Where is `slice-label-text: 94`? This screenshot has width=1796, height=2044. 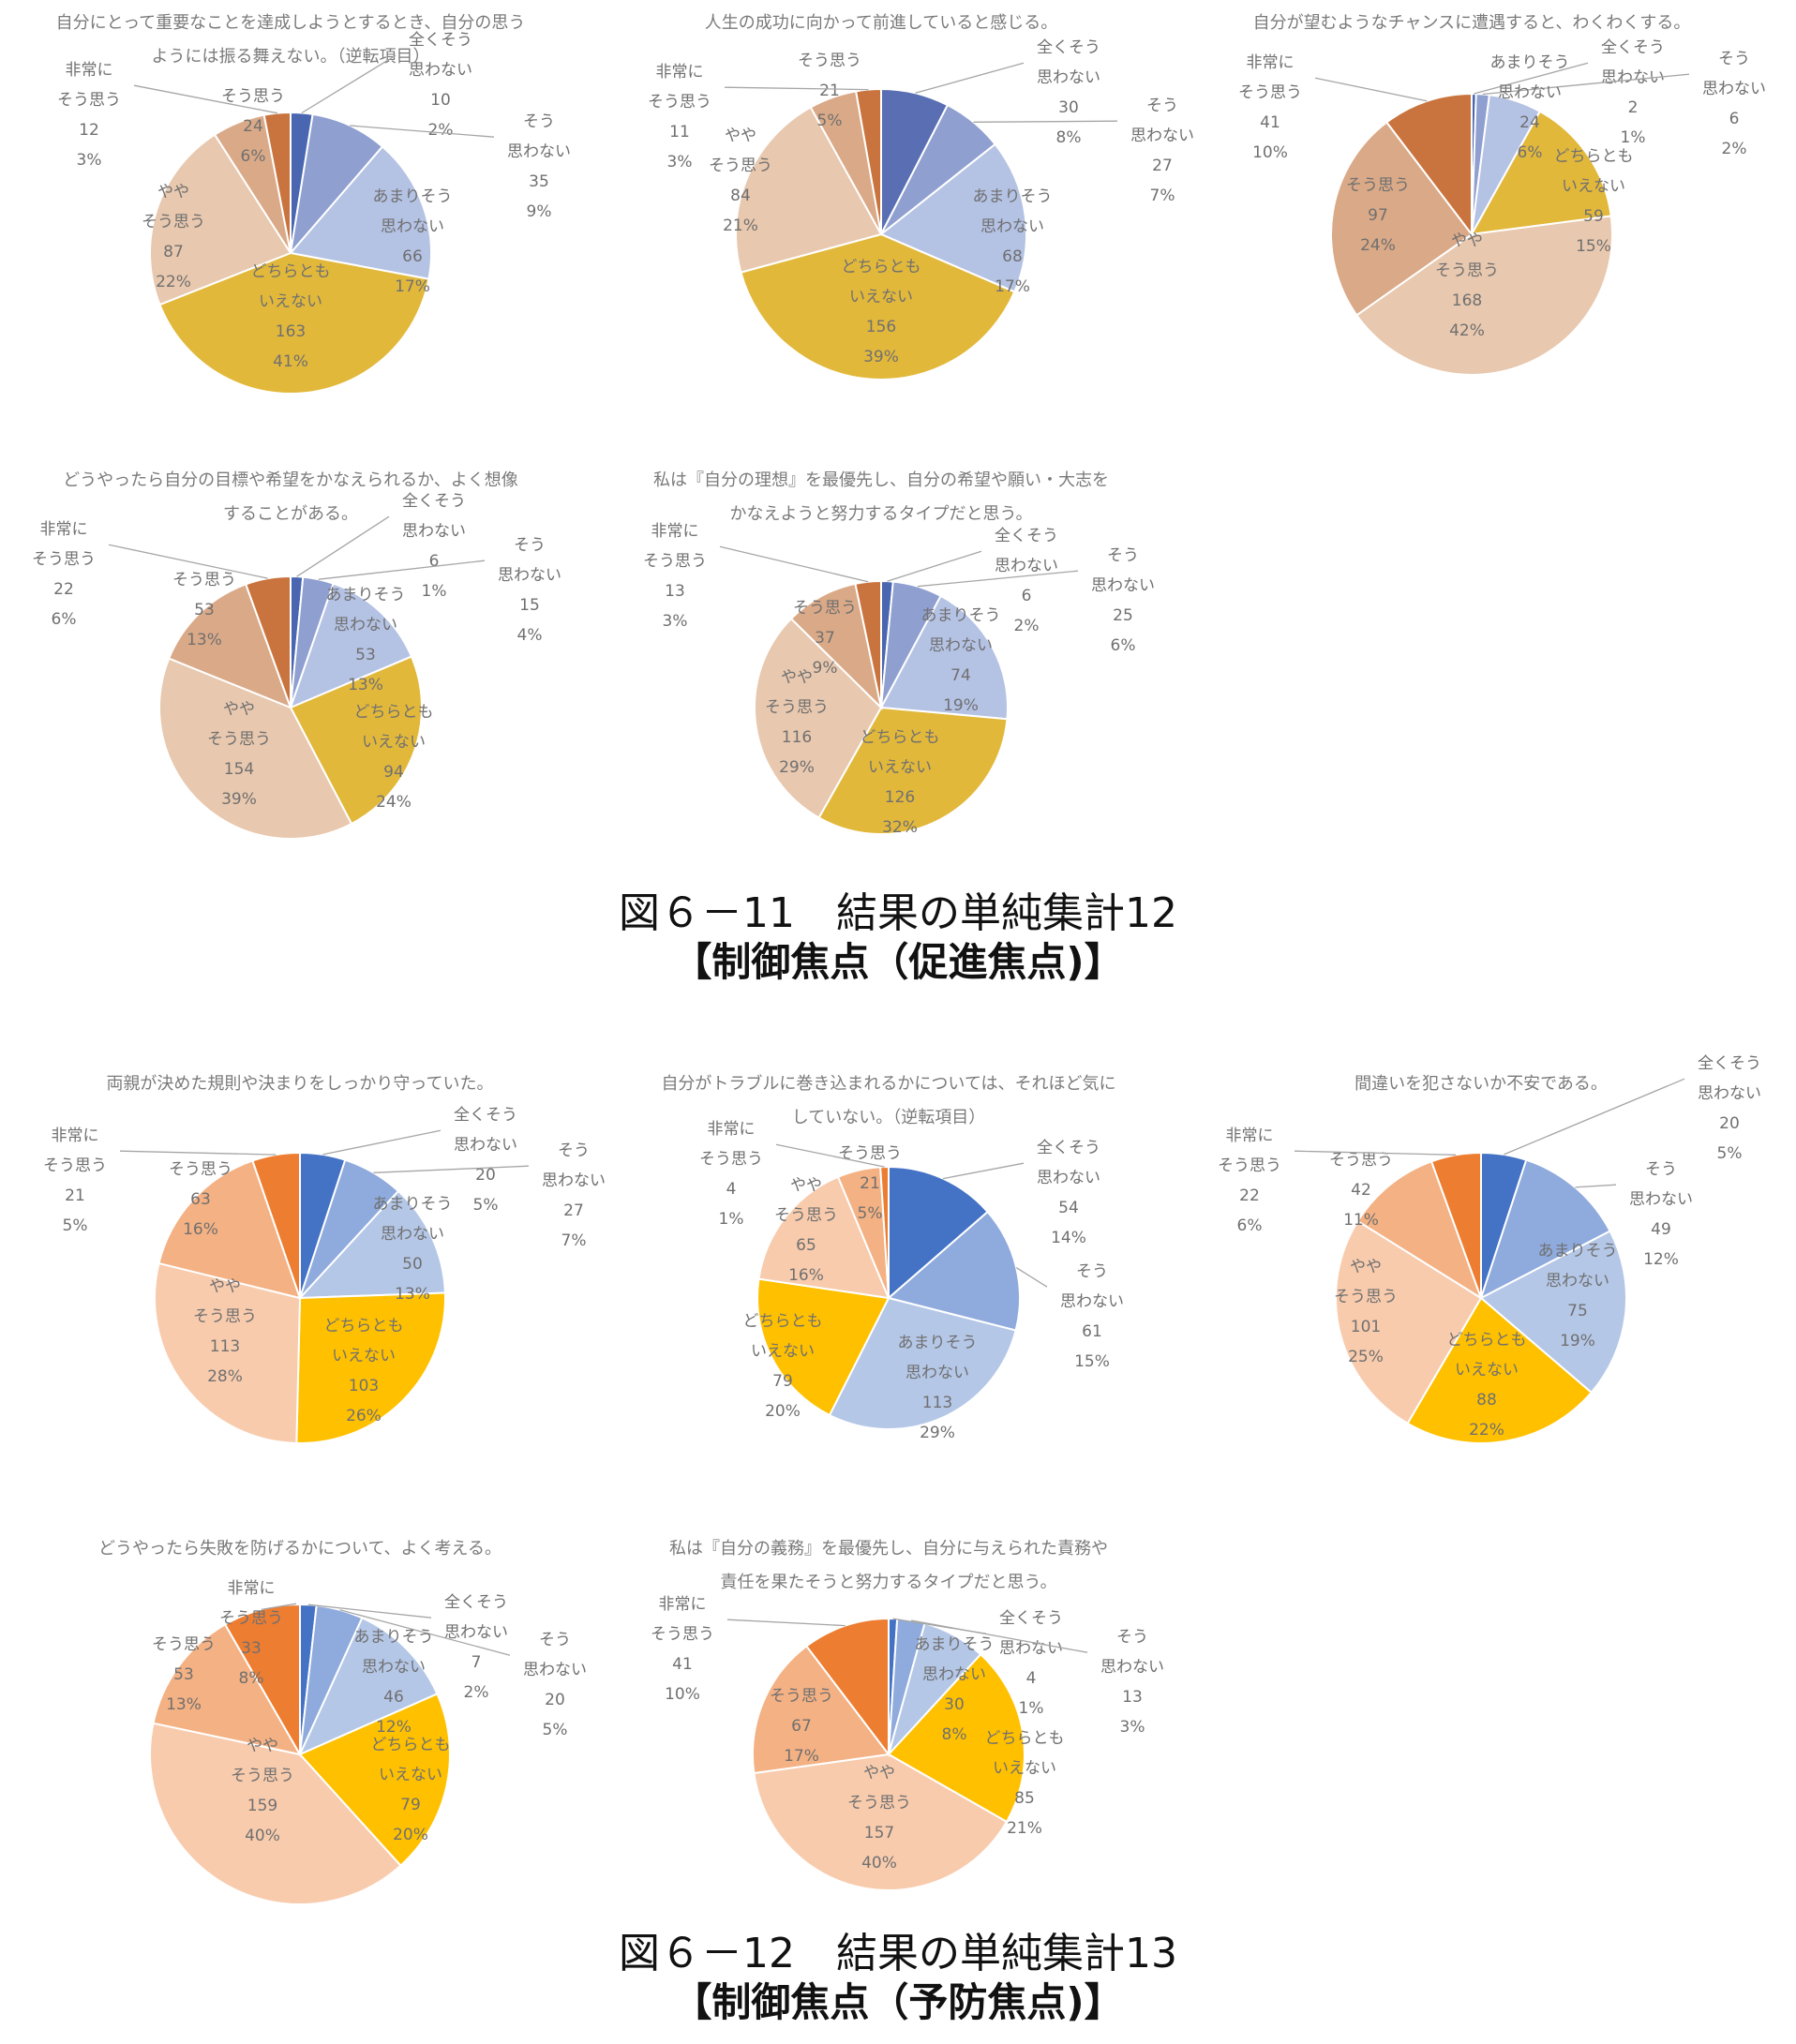
slice-label-text: 94 is located at coordinates (393, 772).